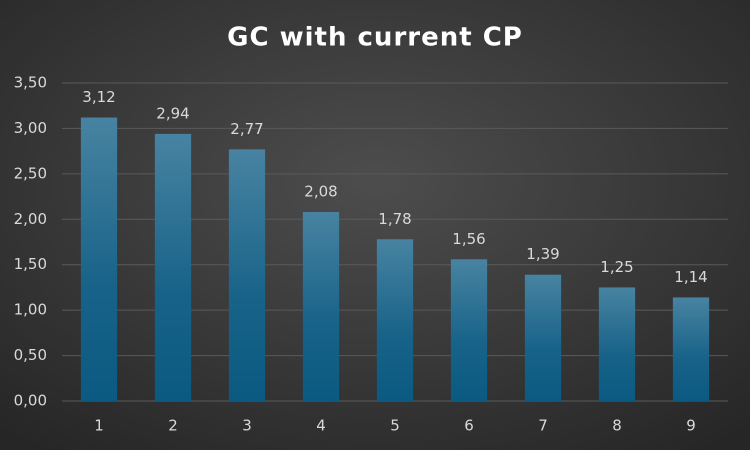 This screenshot has height=450, width=750. I want to click on value-label: 1,78, so click(394, 219).